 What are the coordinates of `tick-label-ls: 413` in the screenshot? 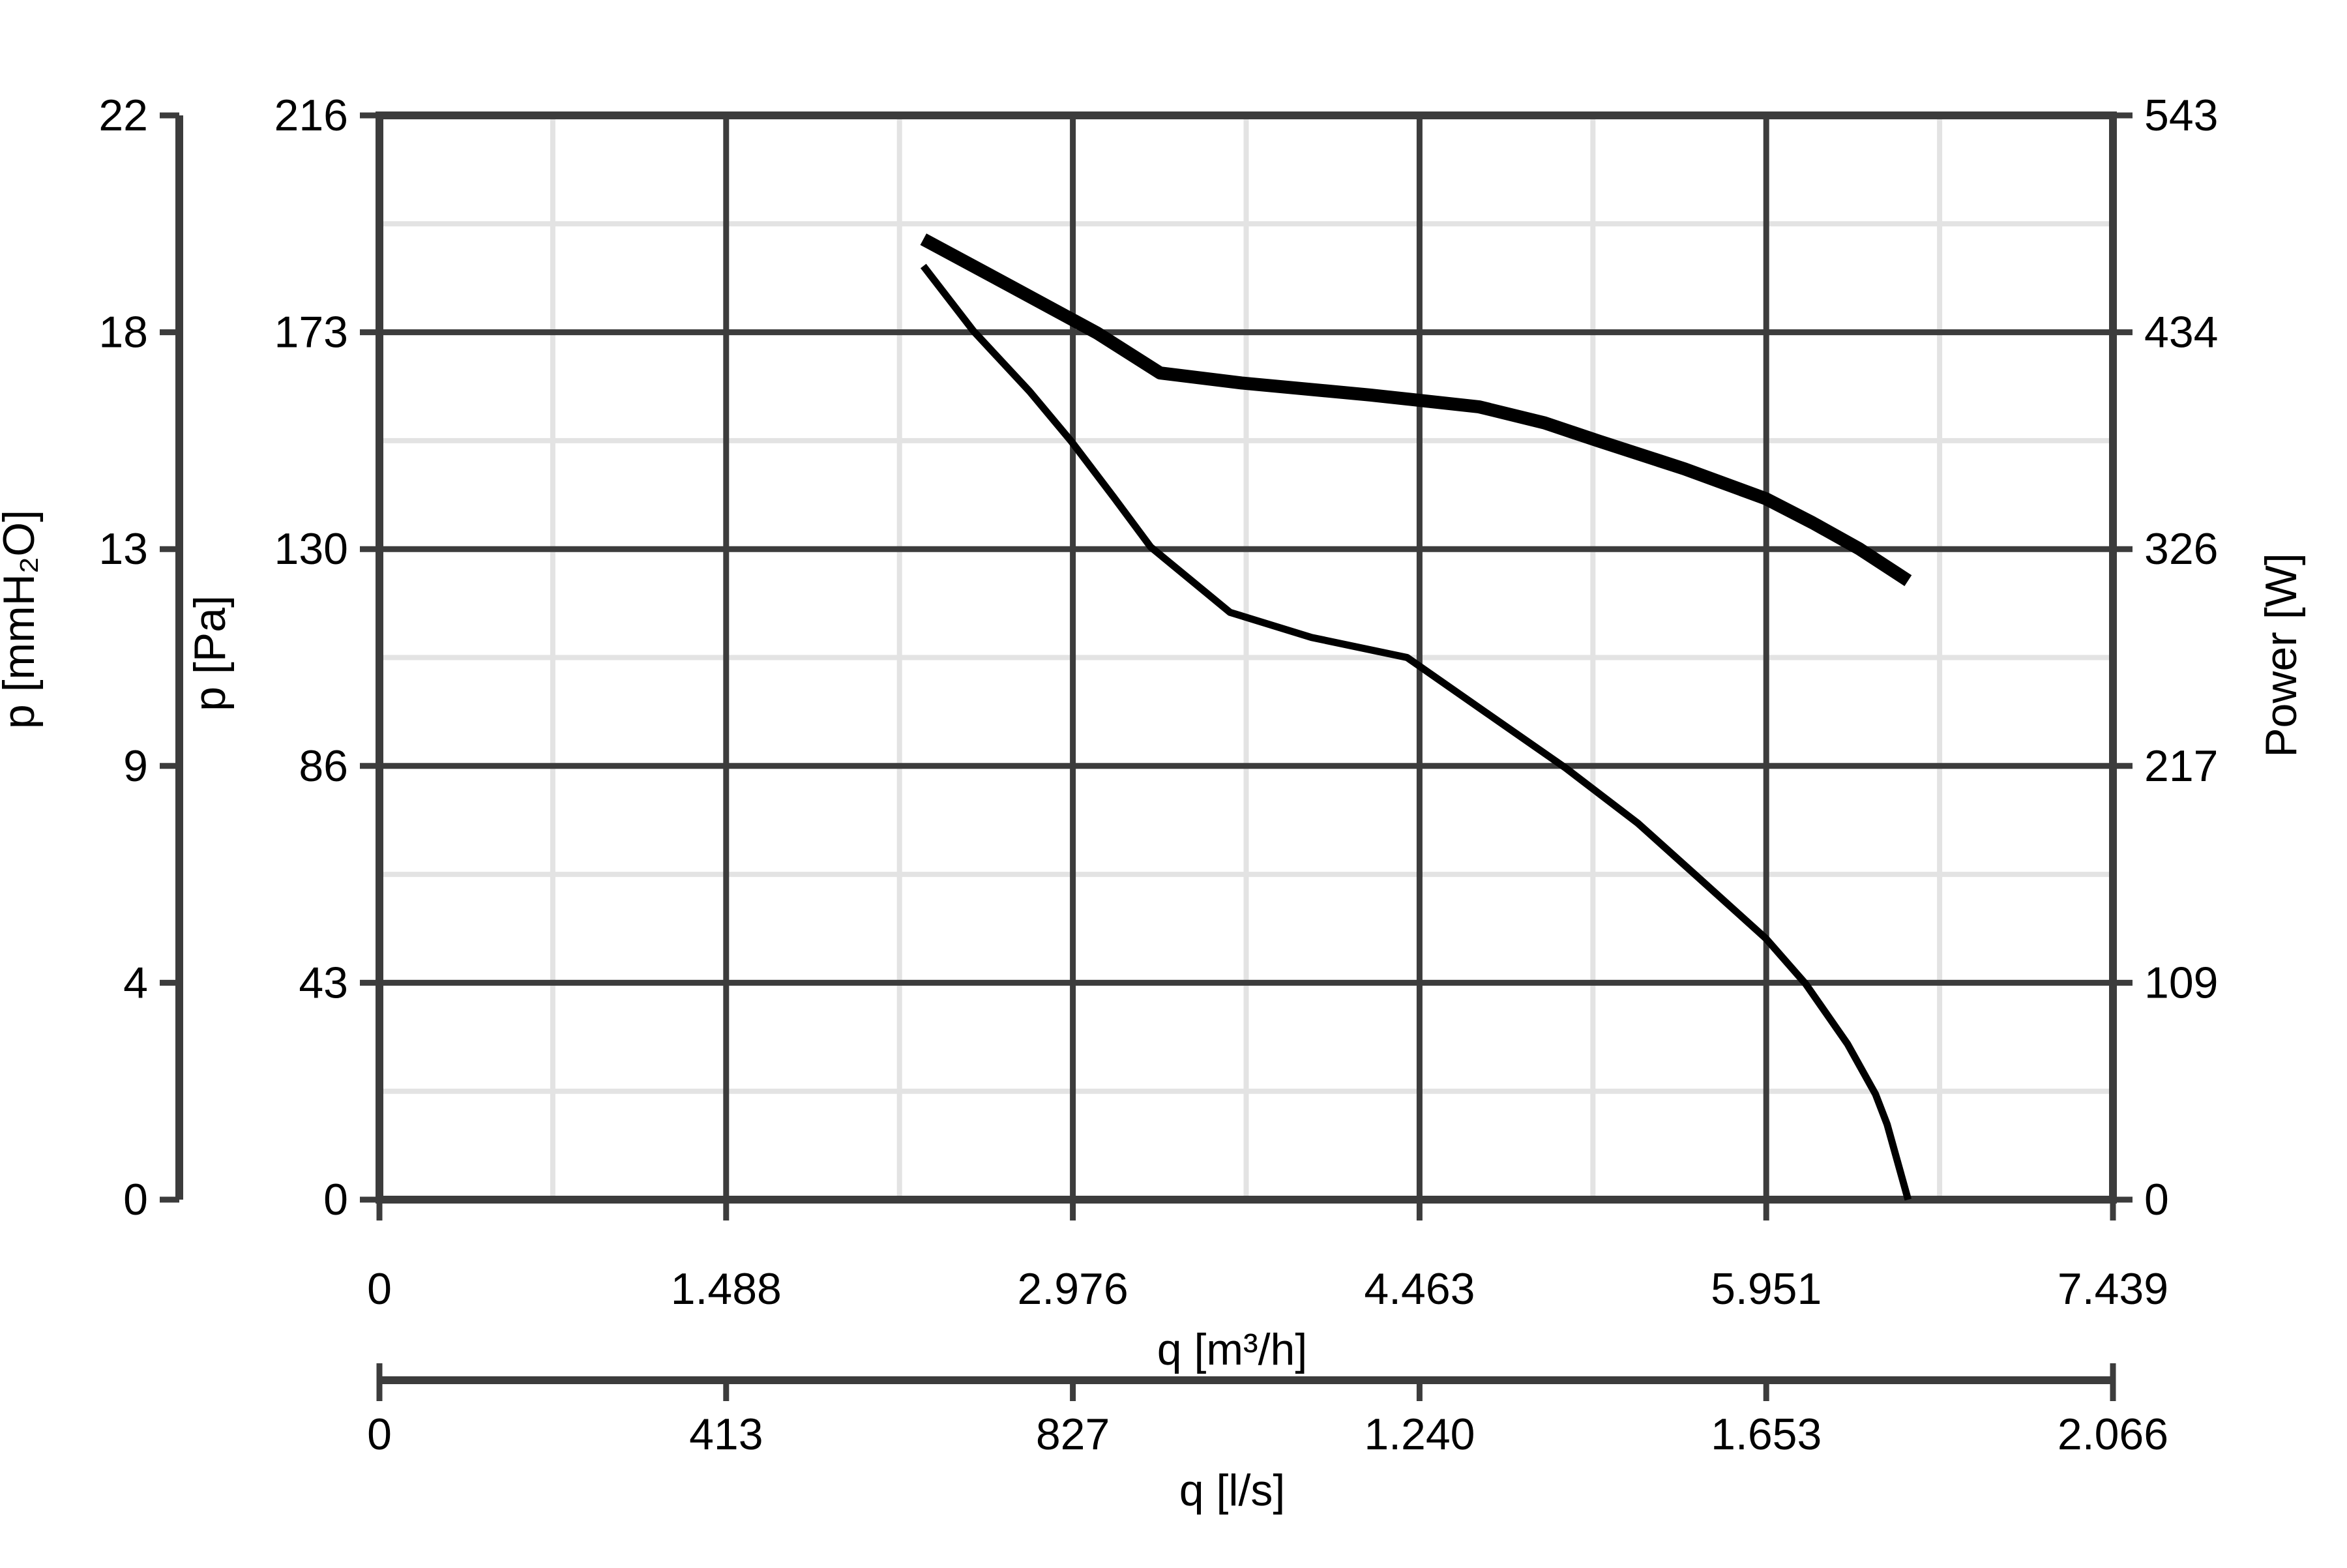 It's located at (726, 1435).